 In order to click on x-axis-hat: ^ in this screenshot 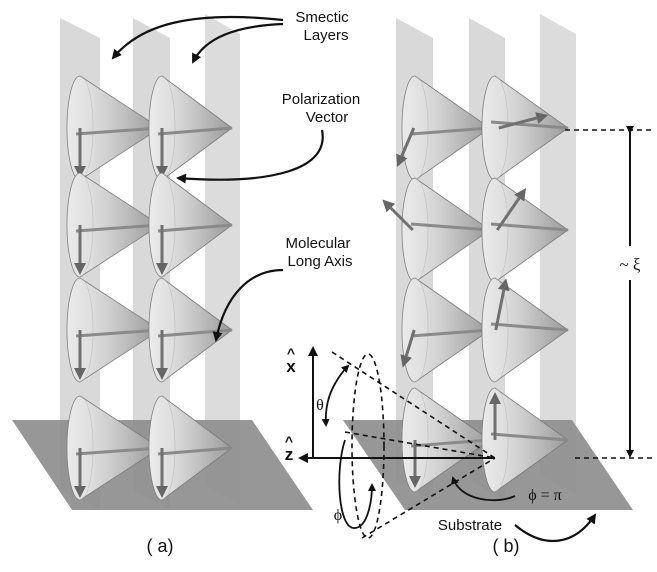, I will do `click(291, 353)`.